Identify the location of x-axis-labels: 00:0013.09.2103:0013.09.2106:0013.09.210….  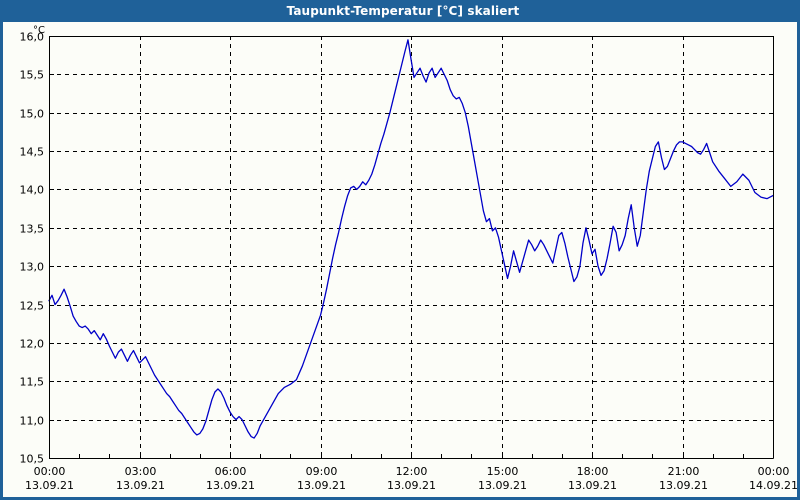
(411, 478).